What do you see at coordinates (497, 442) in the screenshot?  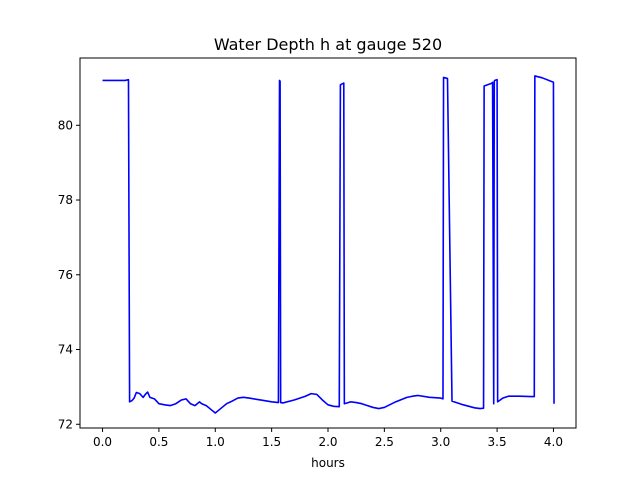 I see `x-tick-label: 3.5` at bounding box center [497, 442].